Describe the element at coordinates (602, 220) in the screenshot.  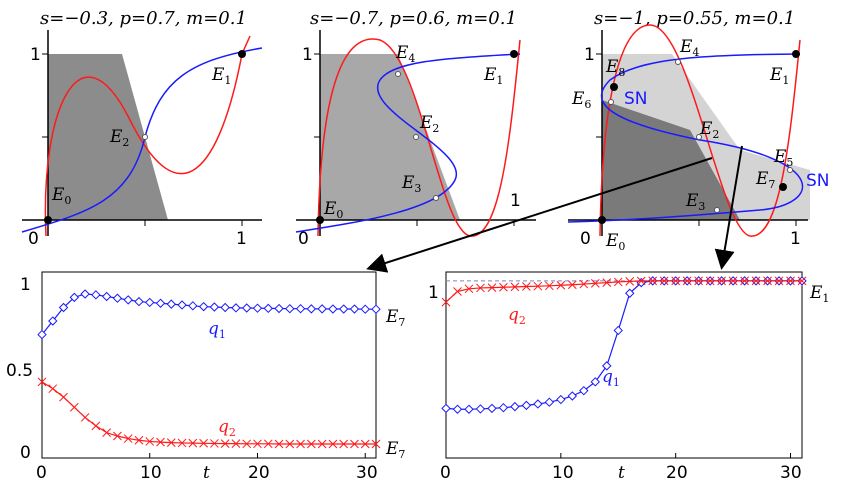
I see `panel-3-point-E0` at that location.